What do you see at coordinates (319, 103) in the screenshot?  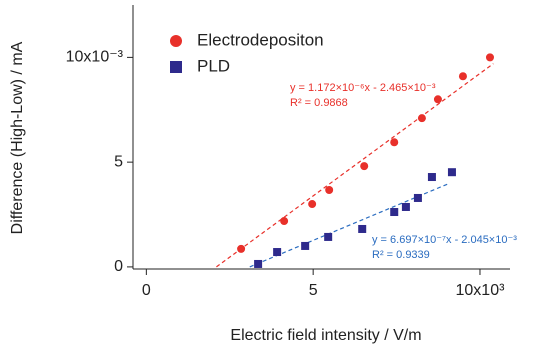 I see `fit-r2: R² = 0.9868` at bounding box center [319, 103].